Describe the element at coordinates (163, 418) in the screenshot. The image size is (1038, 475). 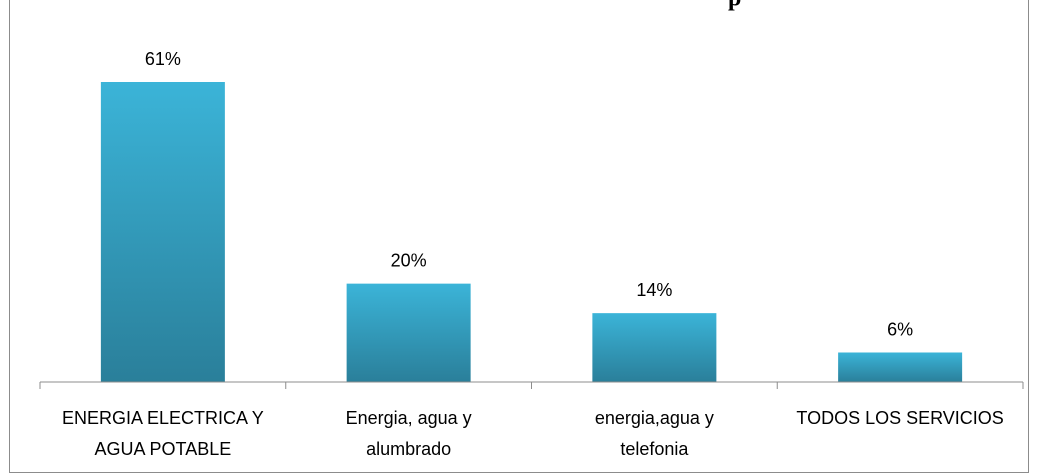
I see `category-label: ENERGIA ELECTRICA Y` at that location.